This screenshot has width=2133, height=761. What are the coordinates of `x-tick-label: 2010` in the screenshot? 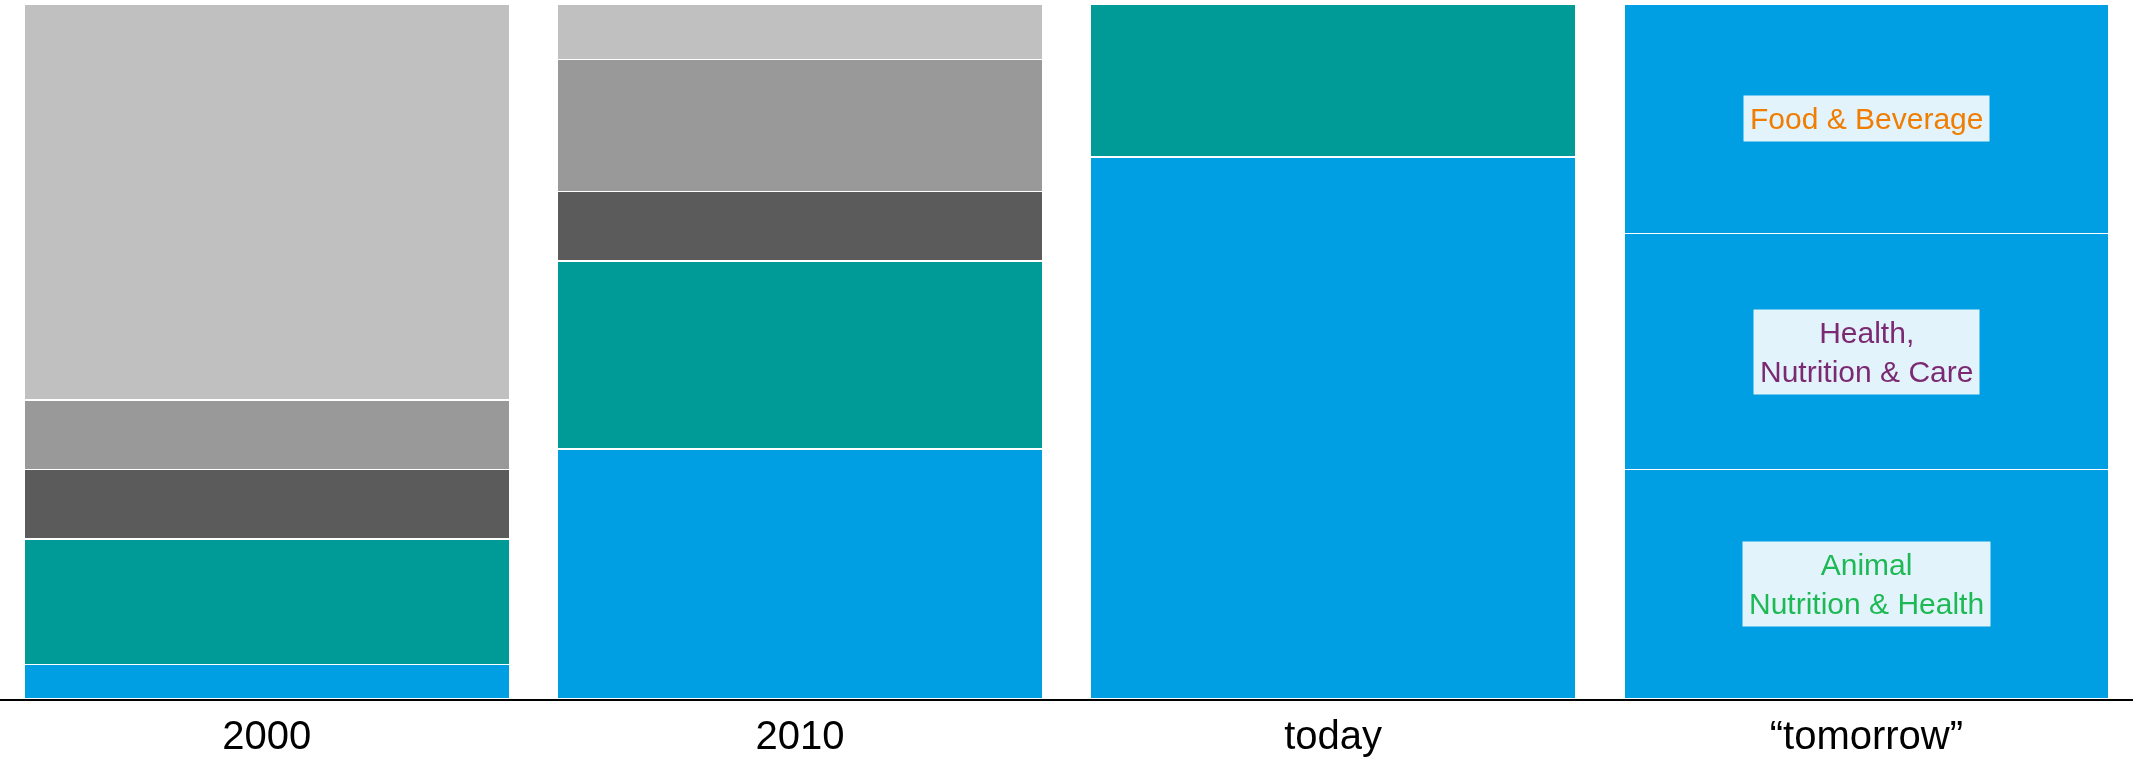 It's located at (800, 735).